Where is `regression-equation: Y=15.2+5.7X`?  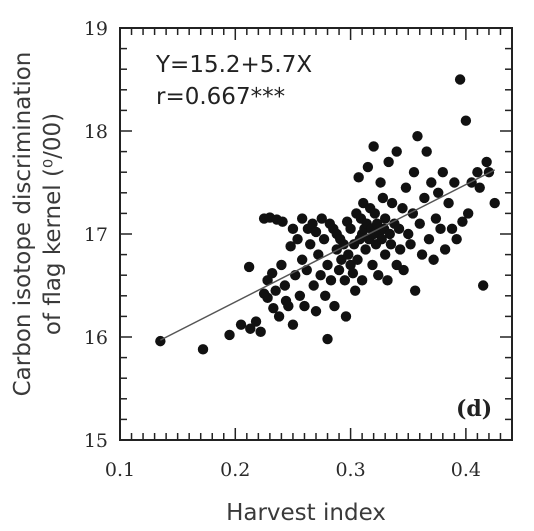
regression-equation: Y=15.2+5.7X is located at coordinates (233, 65).